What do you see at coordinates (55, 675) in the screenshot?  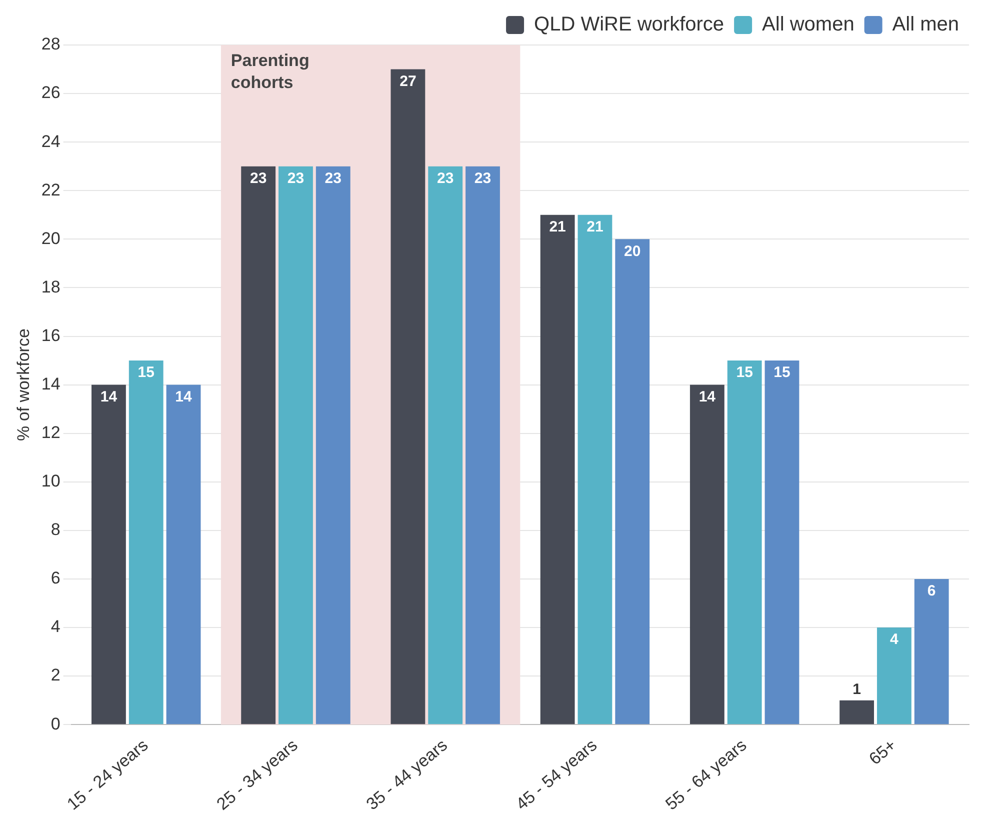 I see `y-tick-label: 2` at bounding box center [55, 675].